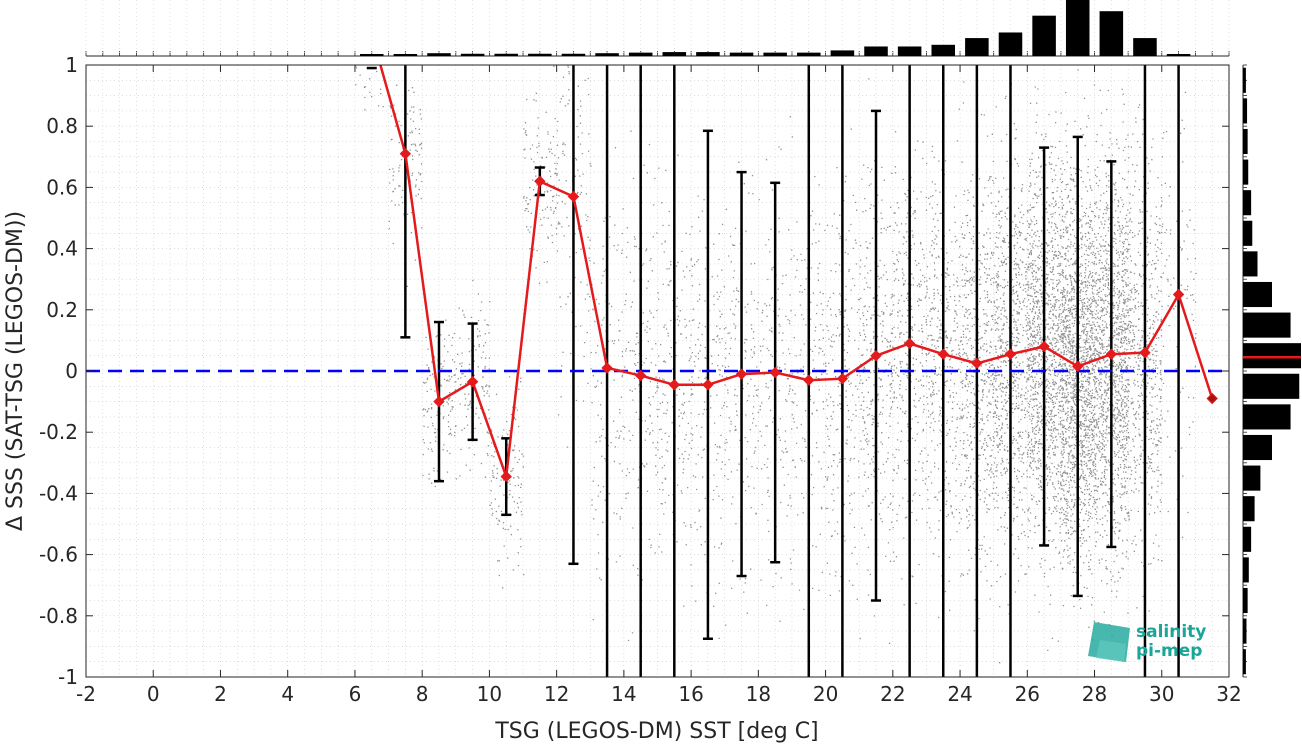  What do you see at coordinates (287, 694) in the screenshot?
I see `x-tick-label: 4` at bounding box center [287, 694].